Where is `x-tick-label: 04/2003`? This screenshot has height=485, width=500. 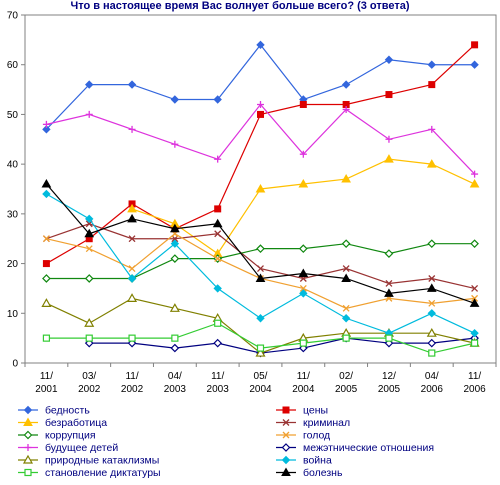
x-tick-label: 04/2003 is located at coordinates (175, 383).